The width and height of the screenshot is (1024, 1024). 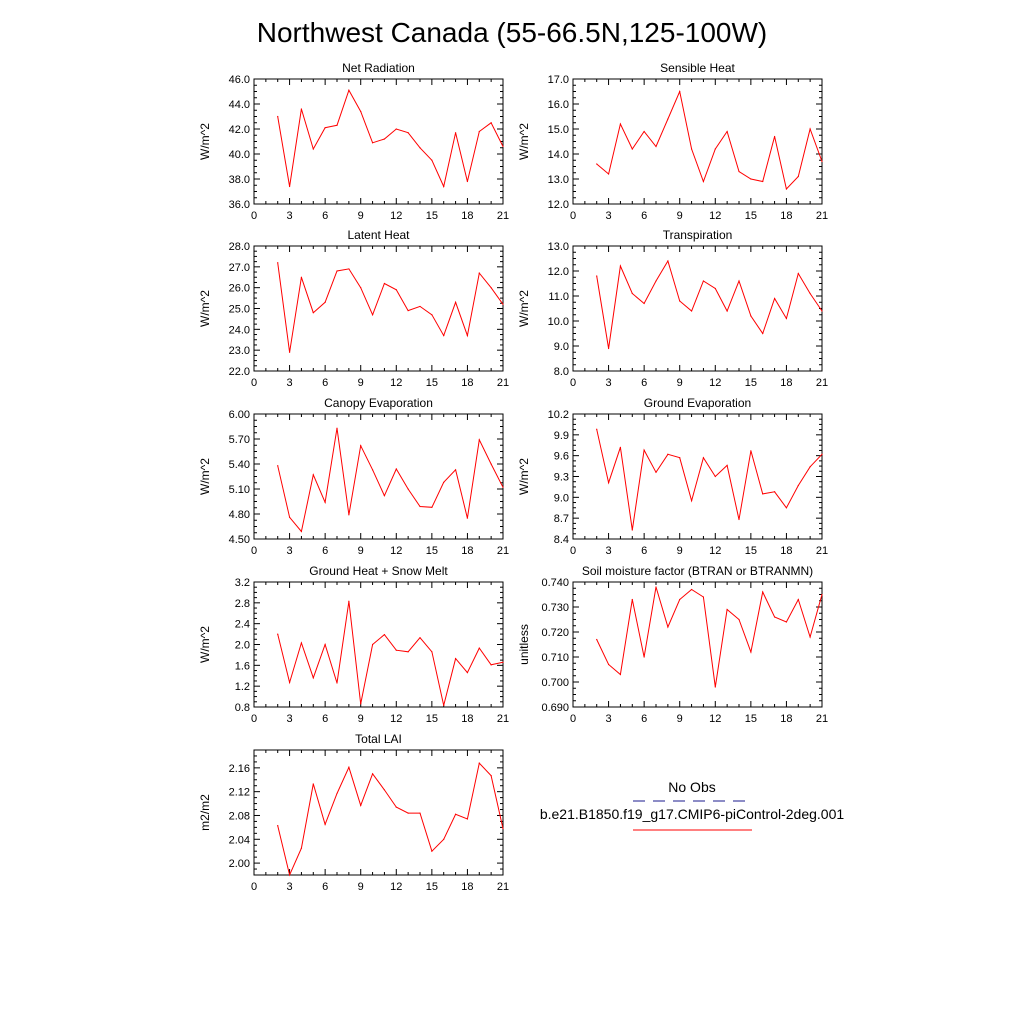 What do you see at coordinates (558, 130) in the screenshot?
I see `y-tick-label: 15.0` at bounding box center [558, 130].